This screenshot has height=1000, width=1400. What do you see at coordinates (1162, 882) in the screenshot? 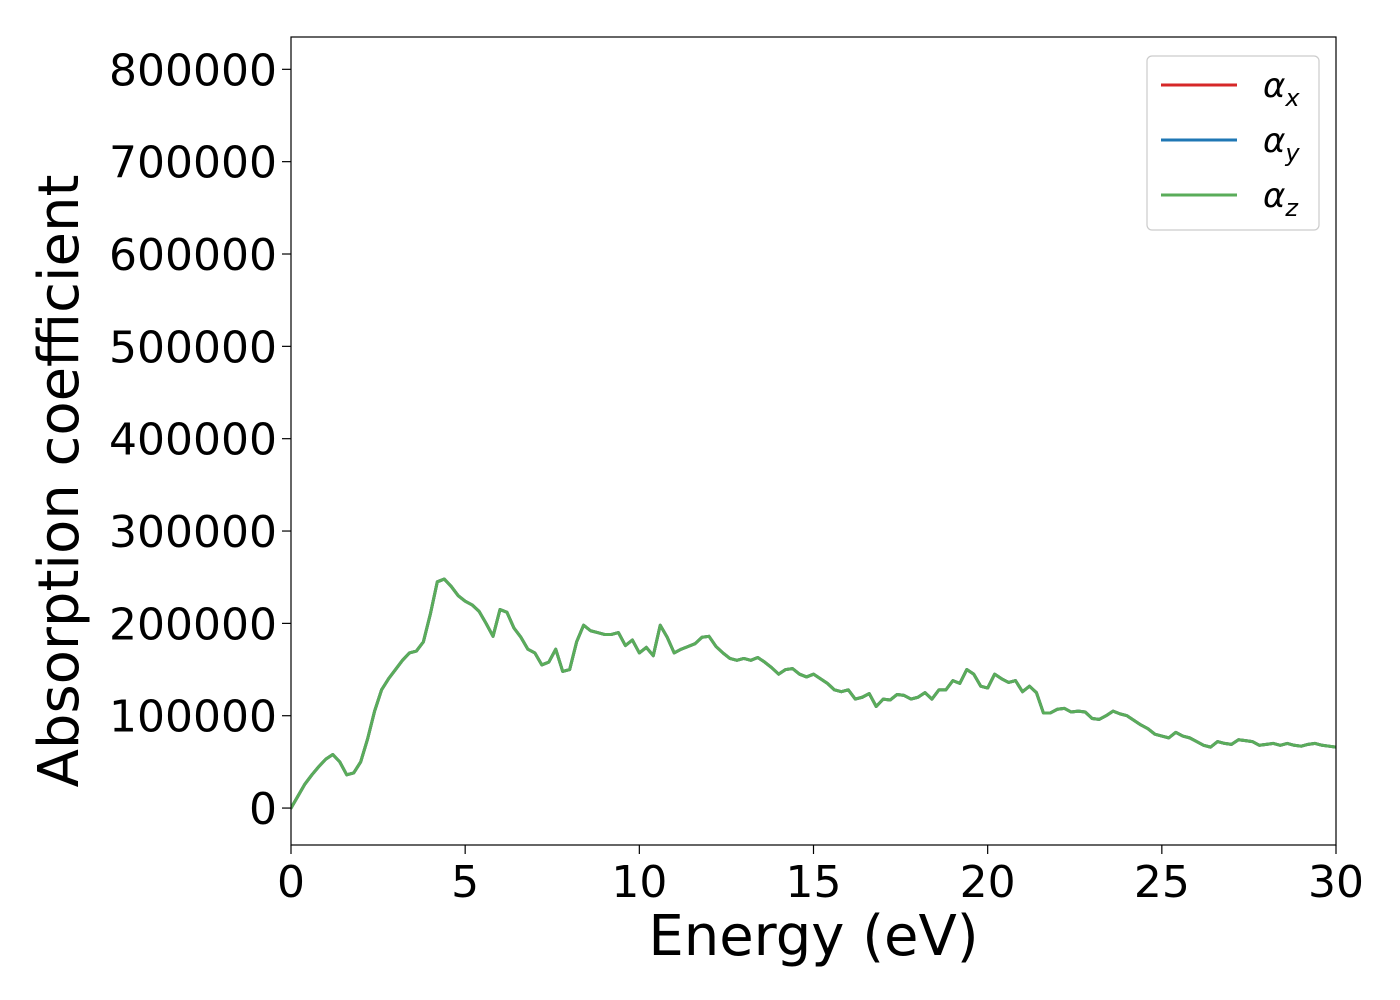
I see `x-tick-label: 25` at bounding box center [1162, 882].